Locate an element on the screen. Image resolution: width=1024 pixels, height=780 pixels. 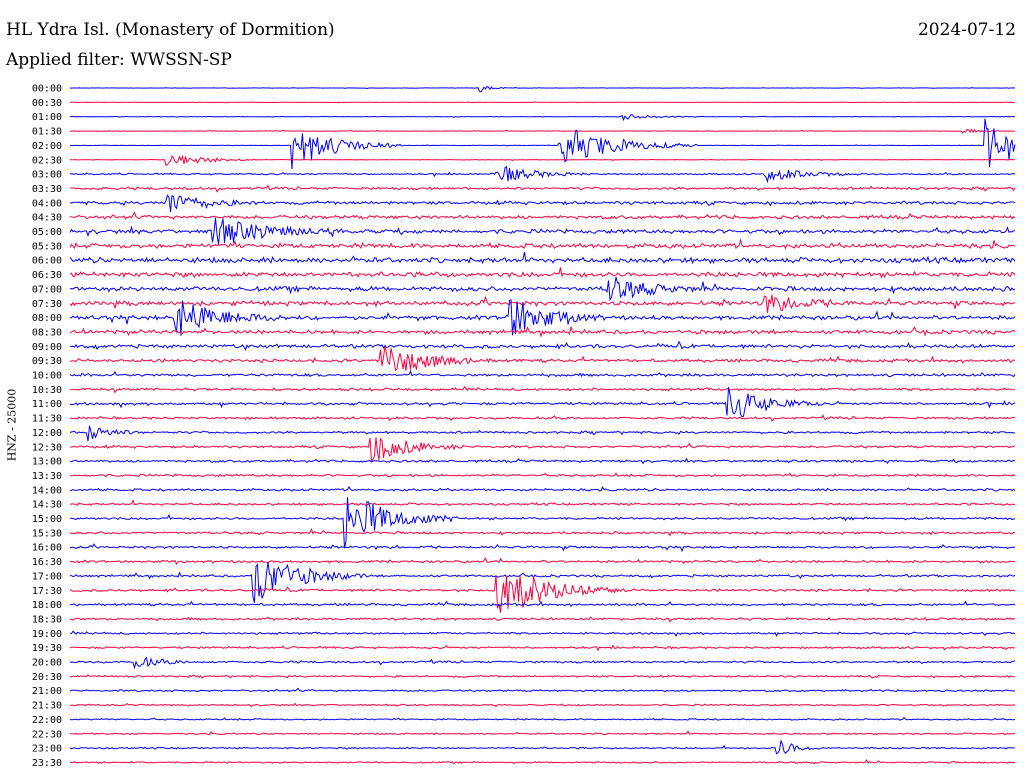
time-label: 00:00 is located at coordinates (47, 89).